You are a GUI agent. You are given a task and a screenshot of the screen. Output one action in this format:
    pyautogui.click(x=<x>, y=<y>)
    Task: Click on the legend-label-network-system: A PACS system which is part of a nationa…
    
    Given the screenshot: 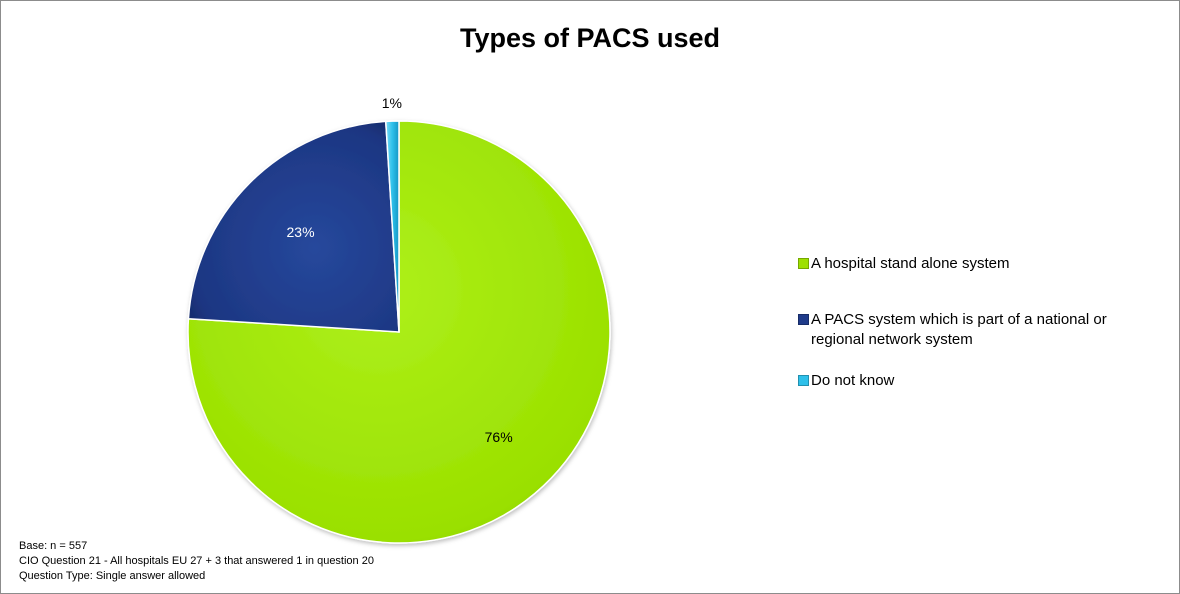 What is the action you would take?
    pyautogui.click(x=959, y=329)
    